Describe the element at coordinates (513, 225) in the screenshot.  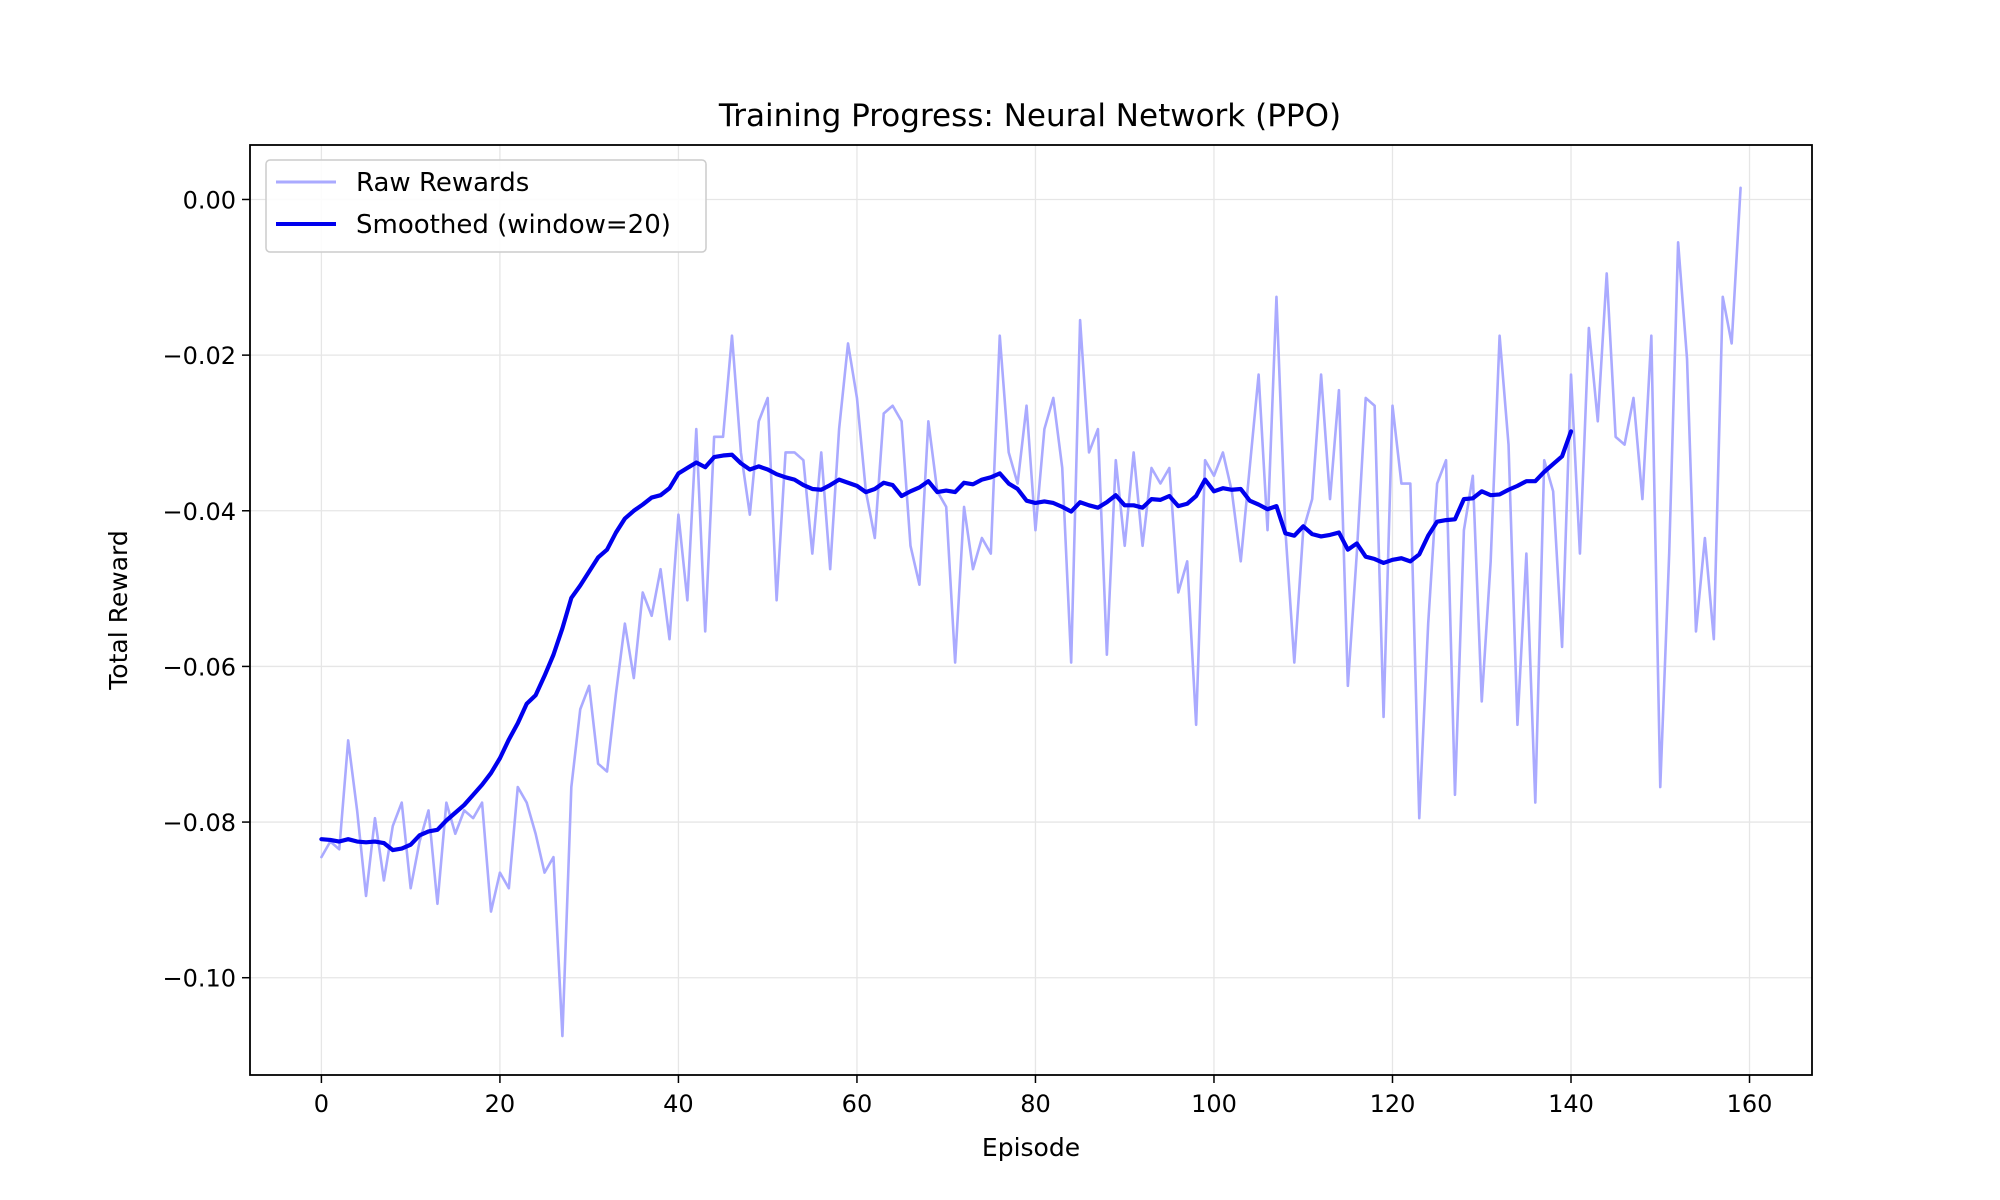
I see `legend-label-smoothed: Smoothed (window=20)` at that location.